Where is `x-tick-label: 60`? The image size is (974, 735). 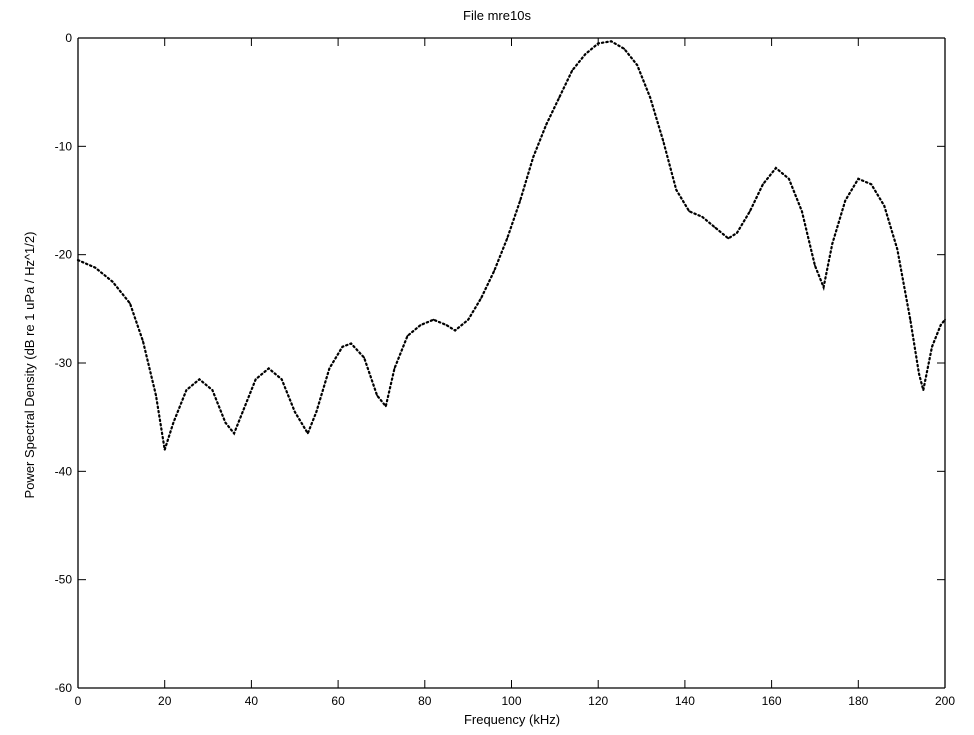 x-tick-label: 60 is located at coordinates (338, 701).